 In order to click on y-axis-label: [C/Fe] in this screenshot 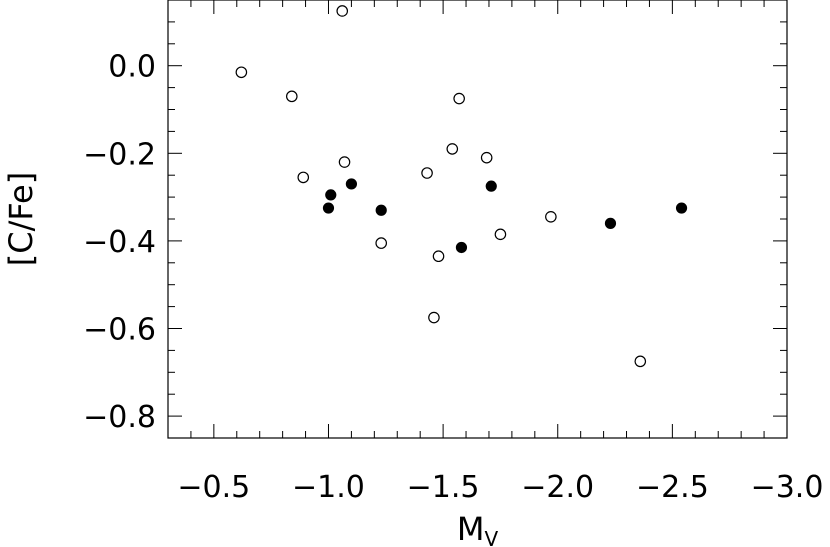, I will do `click(21, 219)`.